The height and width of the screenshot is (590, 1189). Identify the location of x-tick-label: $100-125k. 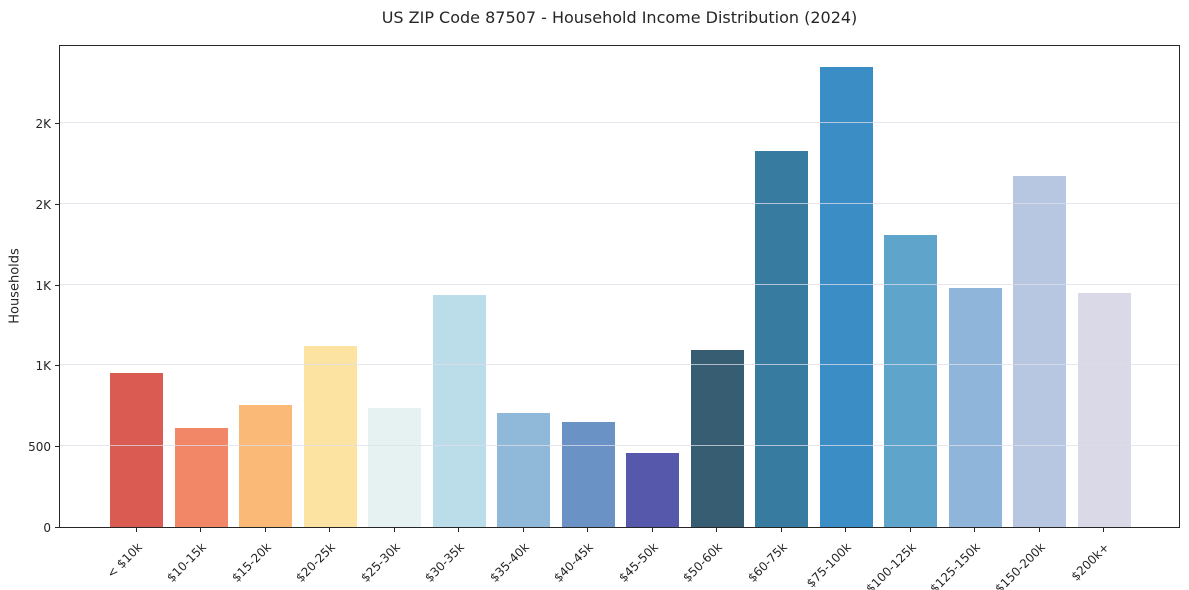
(890, 565).